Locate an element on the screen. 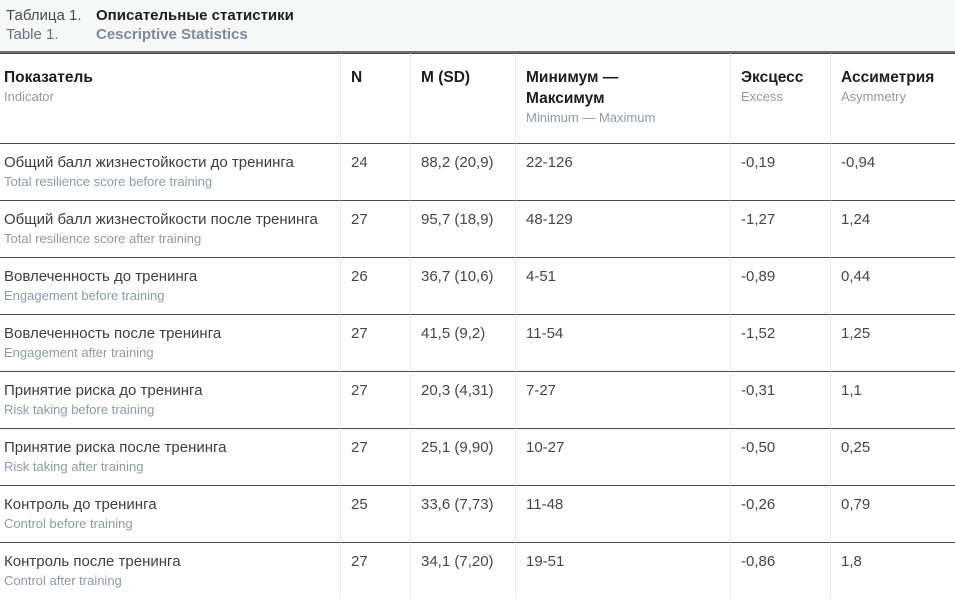 This screenshot has height=600, width=955. asymmetry-cell: 1,24 is located at coordinates (892, 228).